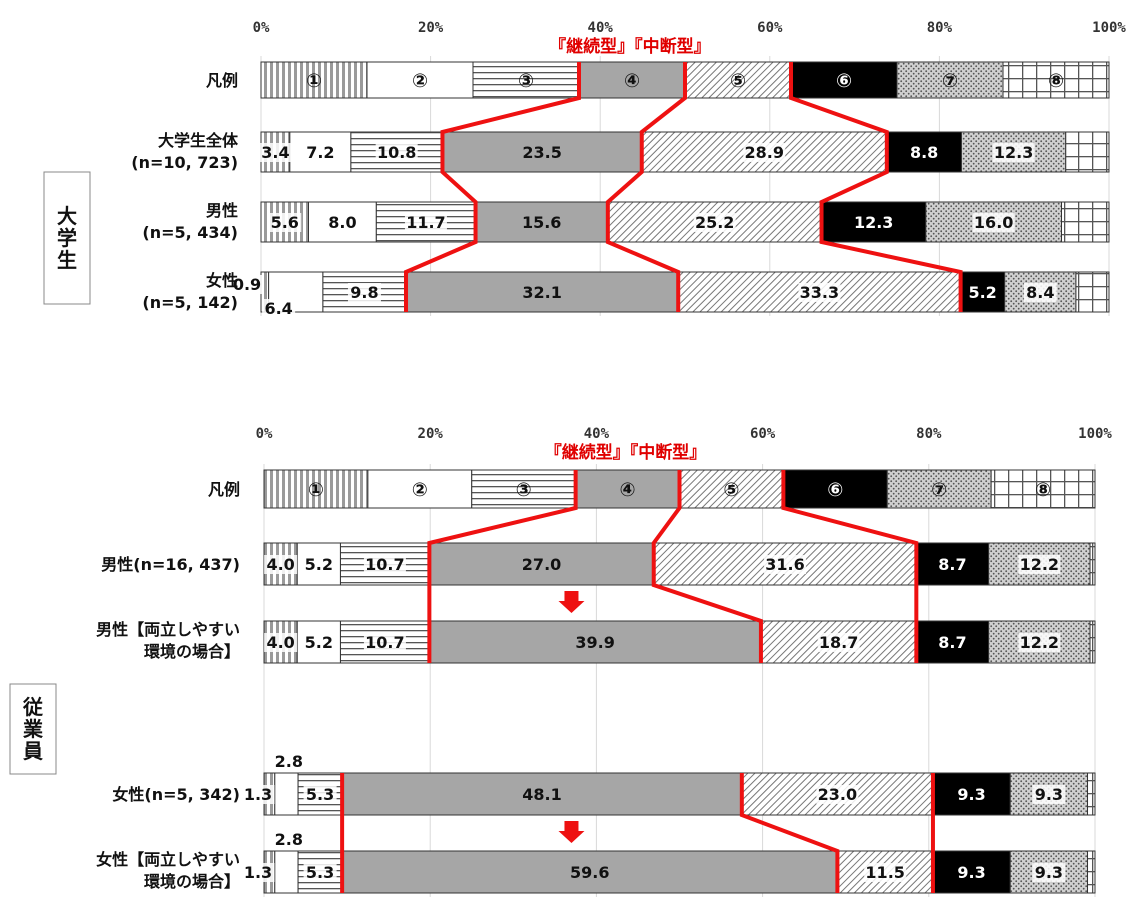 This screenshot has width=1134, height=897. Describe the element at coordinates (431, 434) in the screenshot. I see `x-tick-label: 20%` at that location.